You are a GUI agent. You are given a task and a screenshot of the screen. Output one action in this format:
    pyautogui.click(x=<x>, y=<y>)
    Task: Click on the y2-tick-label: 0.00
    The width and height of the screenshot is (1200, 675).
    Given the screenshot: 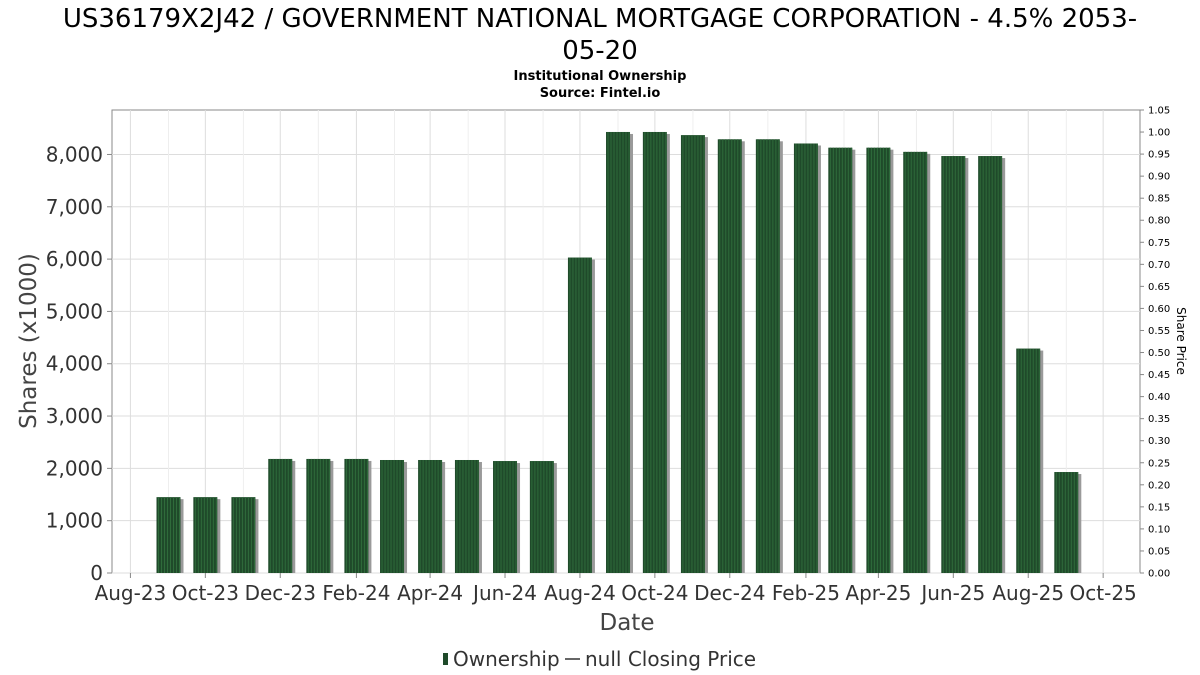 What is the action you would take?
    pyautogui.click(x=1159, y=574)
    